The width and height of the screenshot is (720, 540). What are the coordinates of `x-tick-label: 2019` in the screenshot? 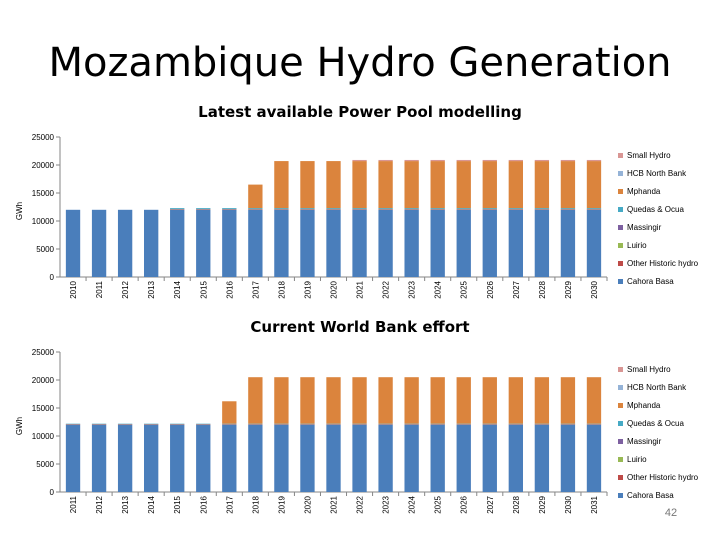 It's located at (307, 289).